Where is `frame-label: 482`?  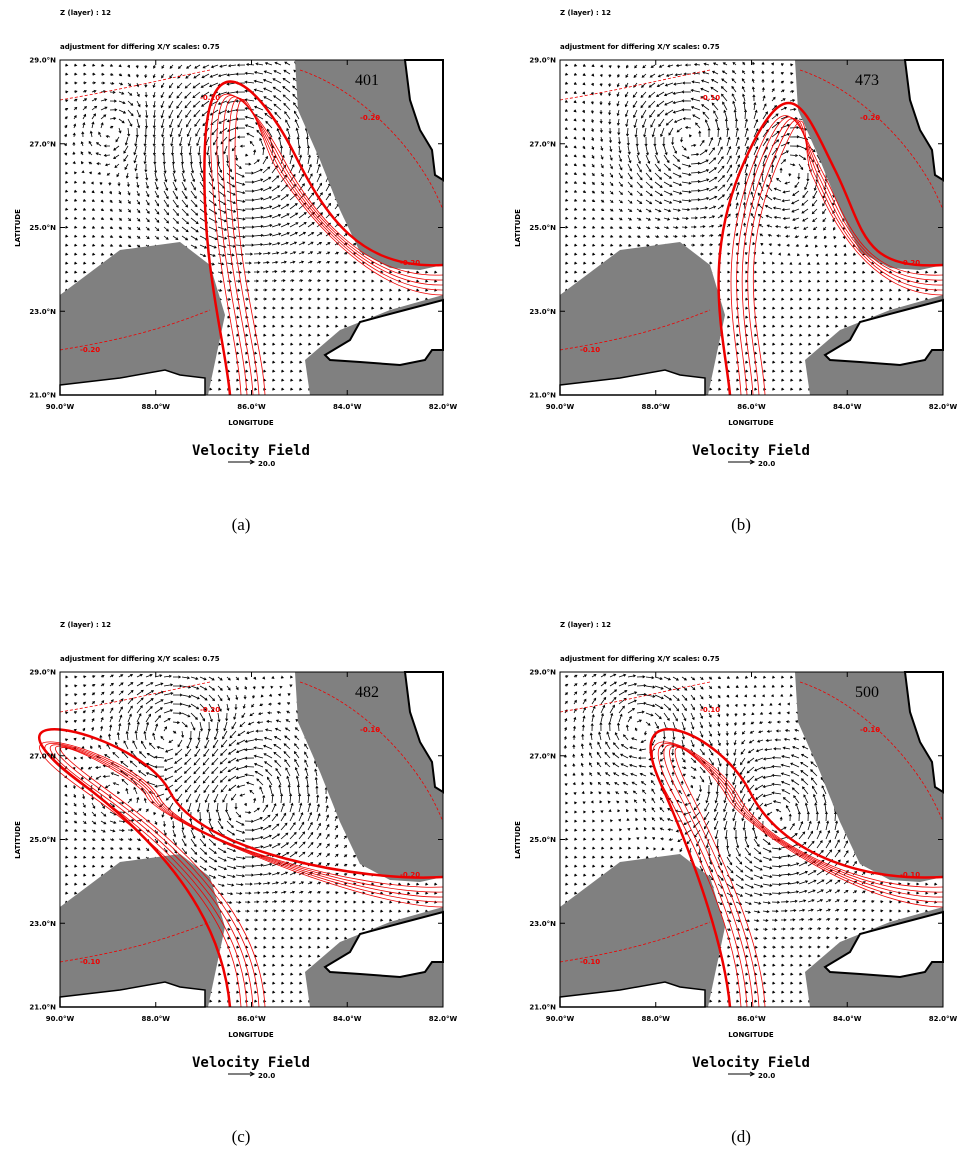
frame-label: 482 is located at coordinates (367, 692).